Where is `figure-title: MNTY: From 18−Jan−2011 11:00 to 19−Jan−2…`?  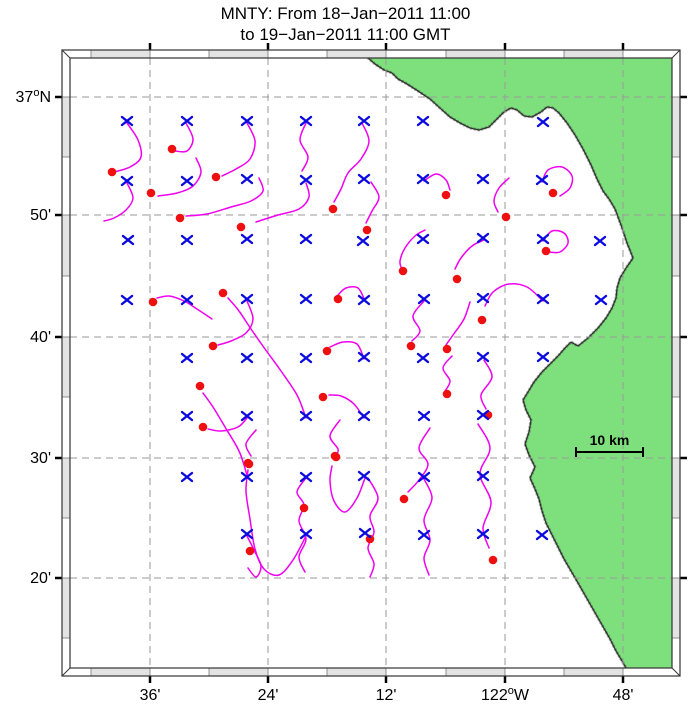 figure-title: MNTY: From 18−Jan−2011 11:00 to 19−Jan−2… is located at coordinates (345, 24).